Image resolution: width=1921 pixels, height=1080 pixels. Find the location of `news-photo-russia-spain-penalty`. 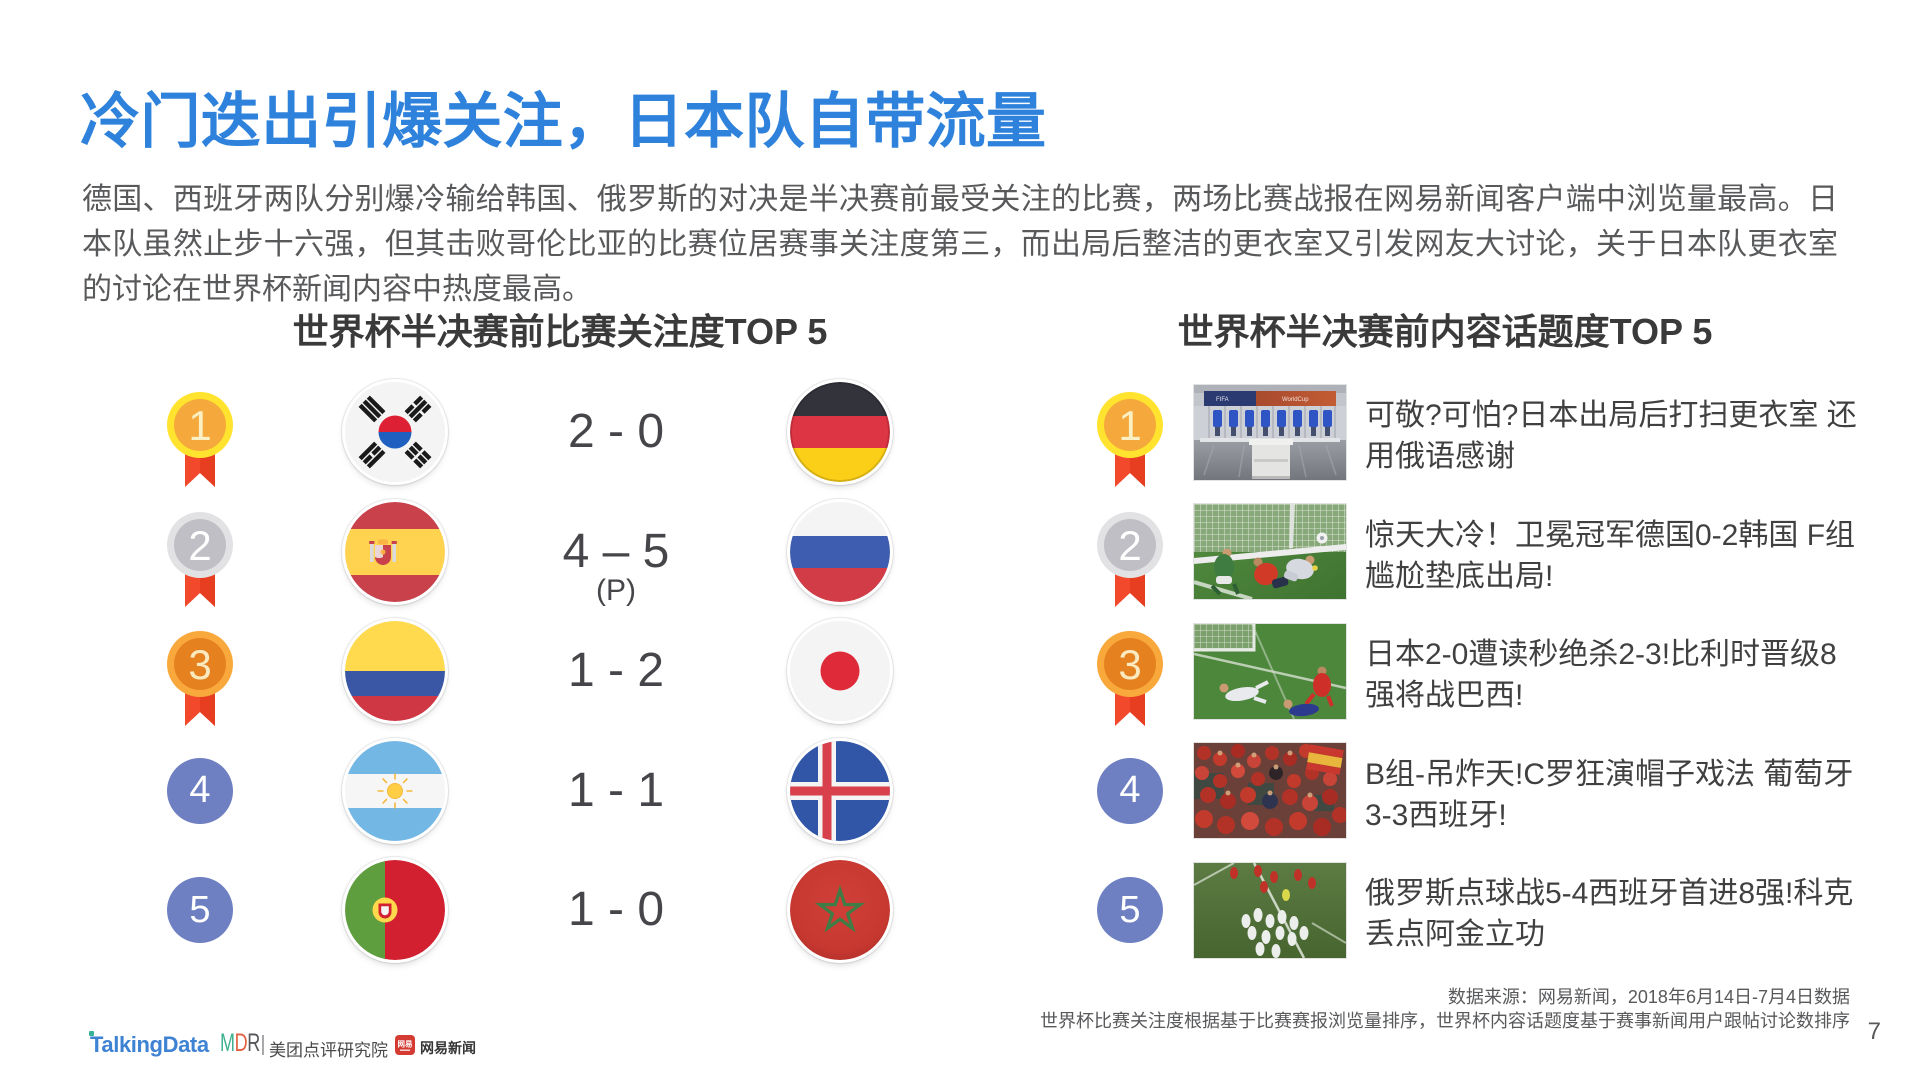

news-photo-russia-spain-penalty is located at coordinates (1270, 910).